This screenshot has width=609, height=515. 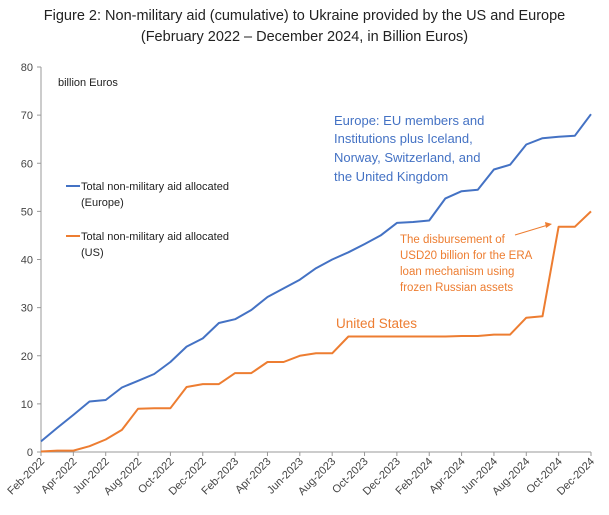 I want to click on y-tick-label: 70, so click(x=27, y=116).